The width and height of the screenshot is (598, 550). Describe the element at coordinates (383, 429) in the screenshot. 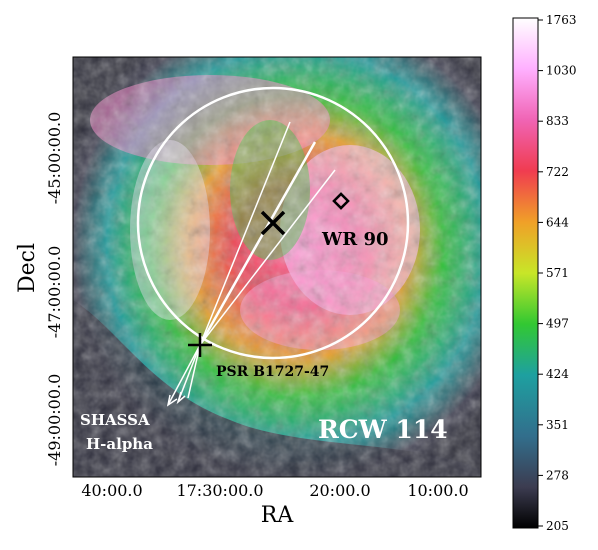

I see `object-label: RCW 114` at that location.